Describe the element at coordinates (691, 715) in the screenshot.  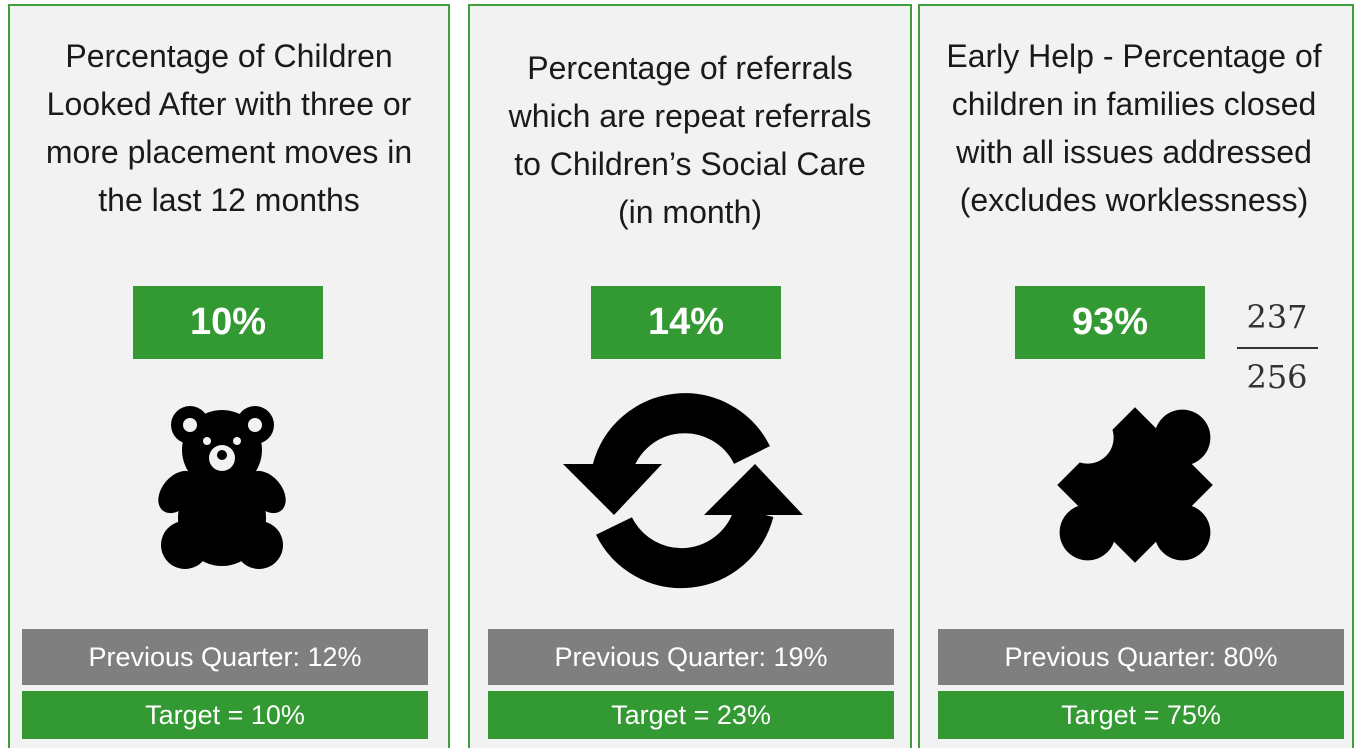
I see `target: Target = 23%` at that location.